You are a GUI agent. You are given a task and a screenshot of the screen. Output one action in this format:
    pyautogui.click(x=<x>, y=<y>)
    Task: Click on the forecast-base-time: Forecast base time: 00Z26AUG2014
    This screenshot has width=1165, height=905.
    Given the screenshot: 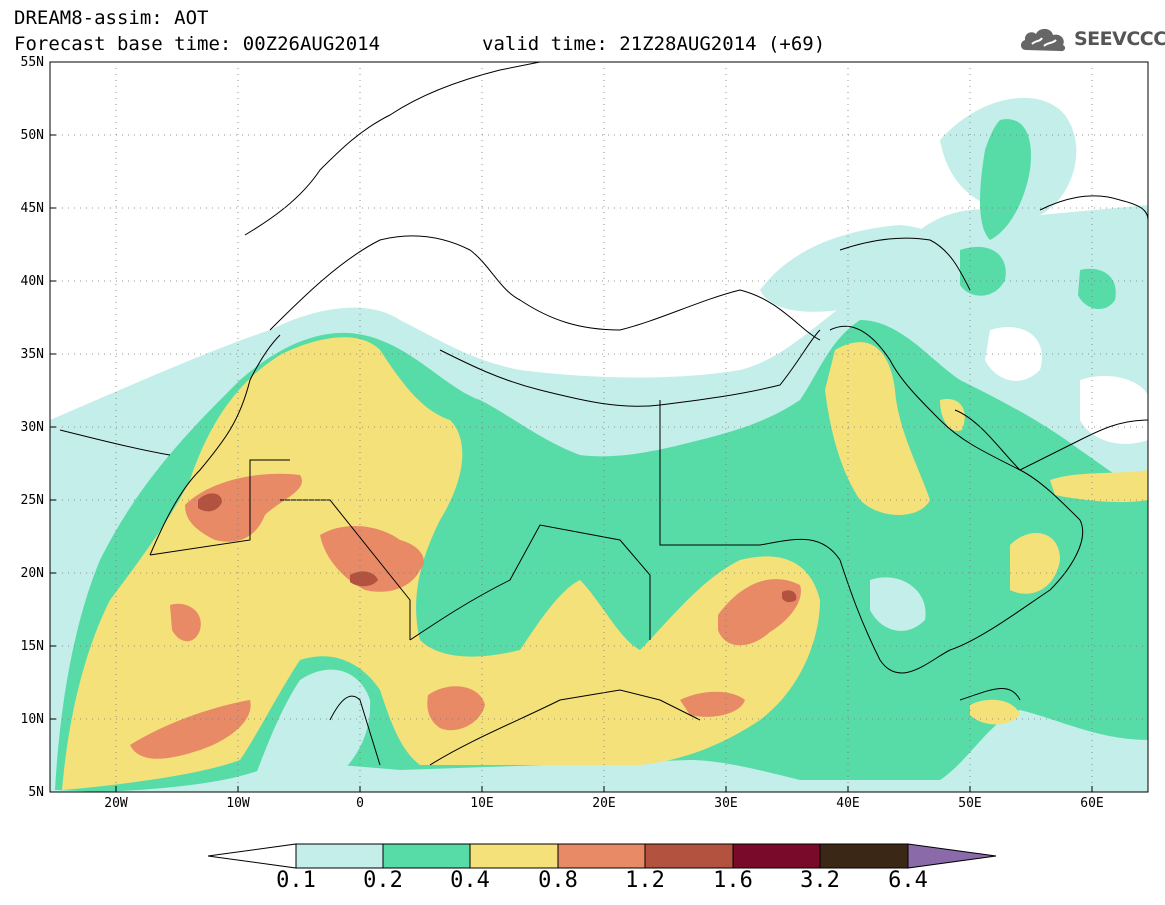 What is the action you would take?
    pyautogui.click(x=197, y=44)
    